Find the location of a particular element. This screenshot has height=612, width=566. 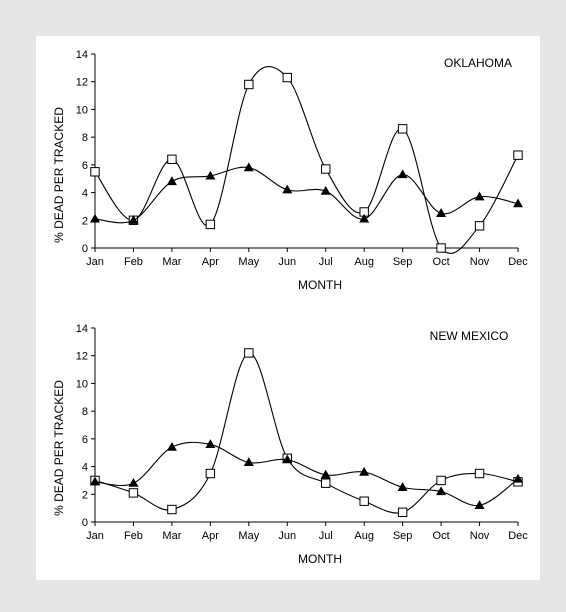

chart-title: NEW MEXICO is located at coordinates (469, 336).